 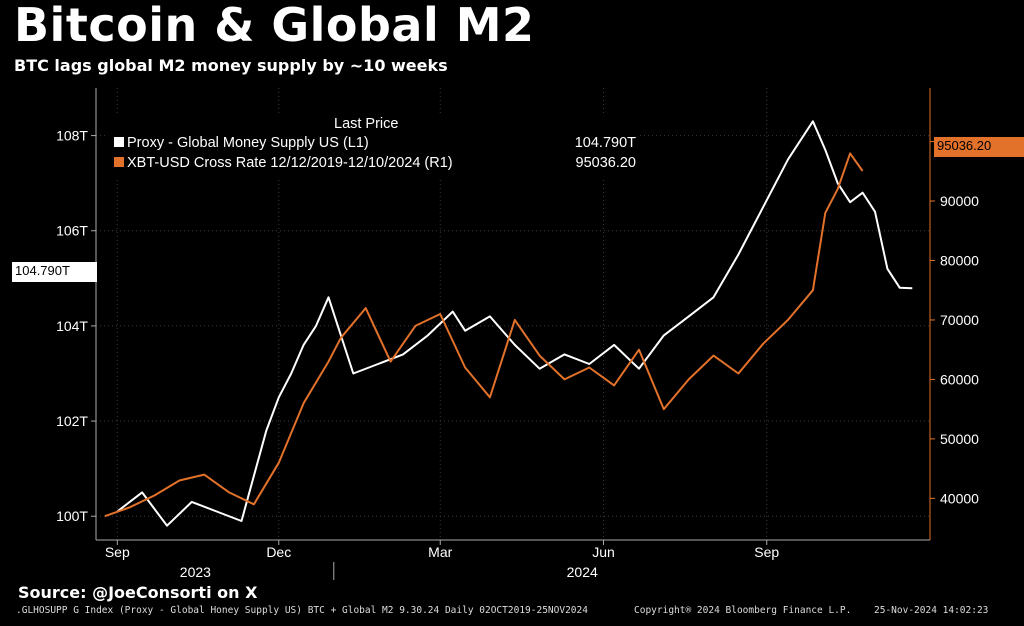 I want to click on last-value-tag-m2: 104.790T, so click(x=54, y=272).